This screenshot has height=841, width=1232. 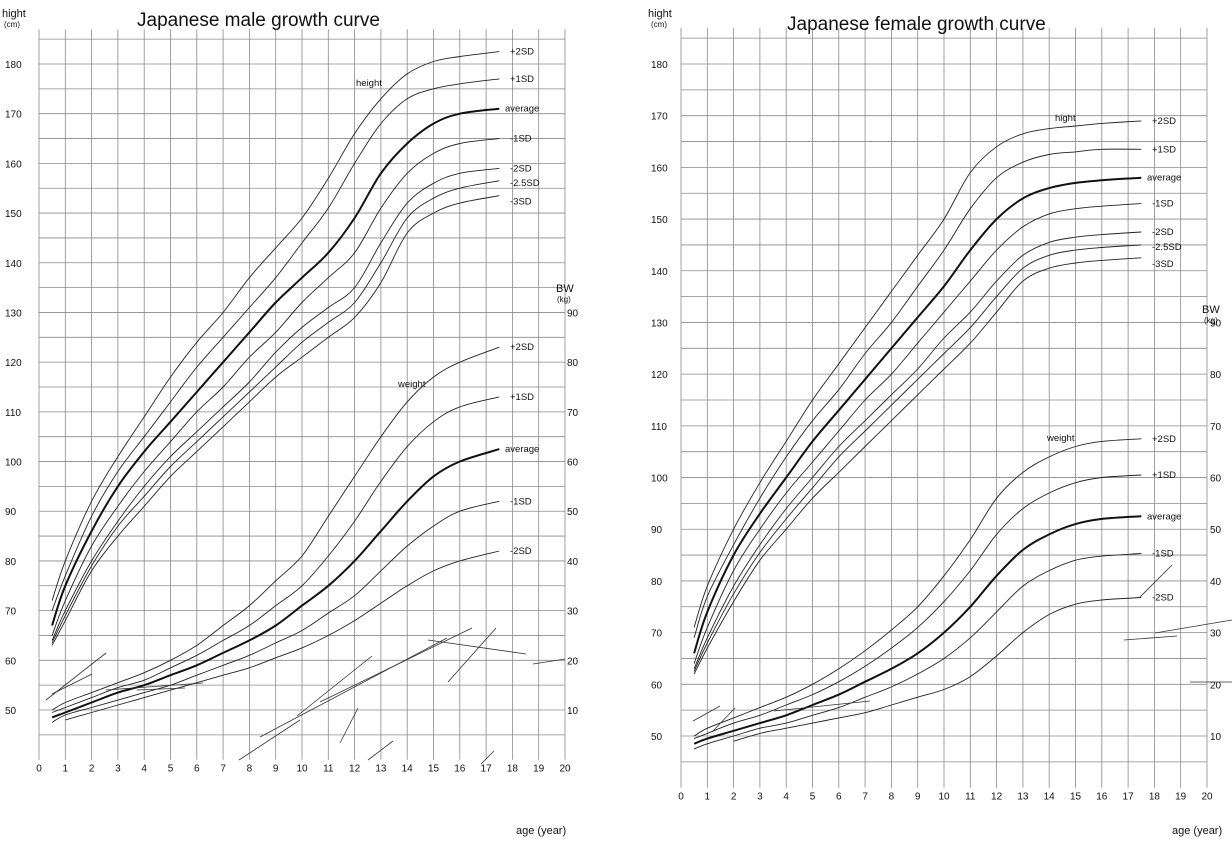 What do you see at coordinates (276, 769) in the screenshot?
I see `male-x-tick-label: 9` at bounding box center [276, 769].